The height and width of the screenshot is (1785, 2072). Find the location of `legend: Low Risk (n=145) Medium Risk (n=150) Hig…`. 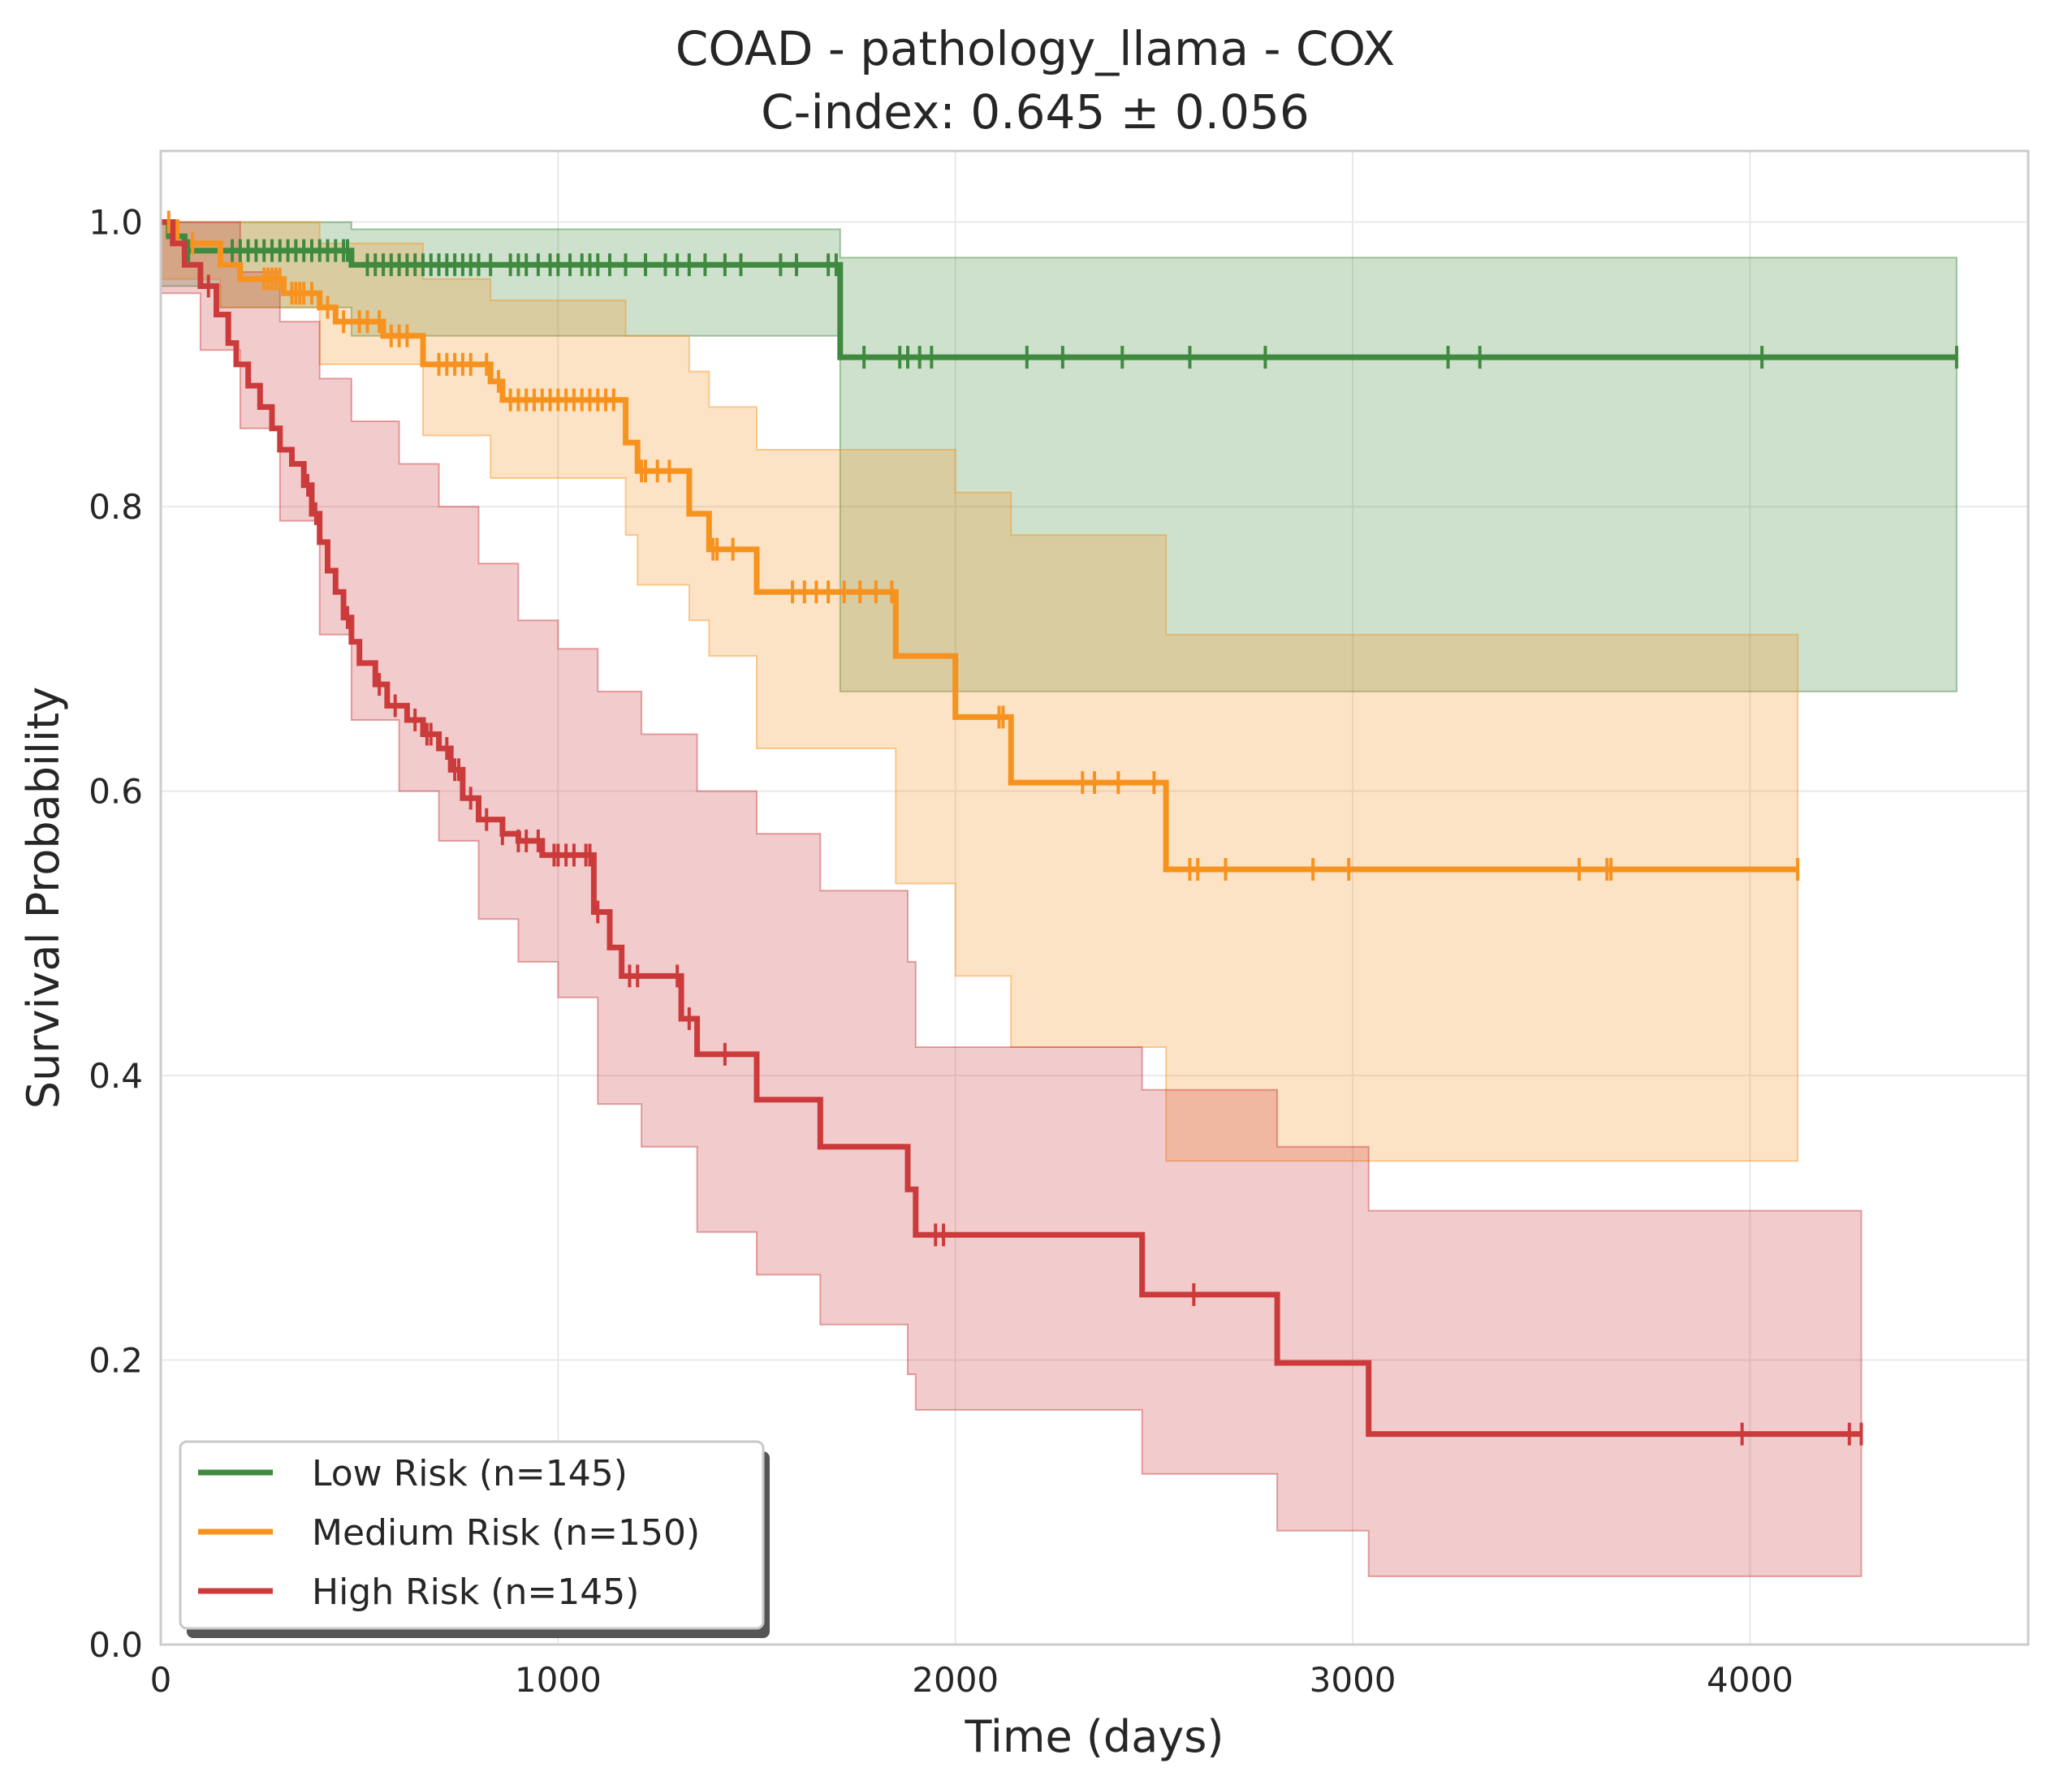

legend: Low Risk (n=145) Medium Risk (n=150) Hig… is located at coordinates (474, 1539).